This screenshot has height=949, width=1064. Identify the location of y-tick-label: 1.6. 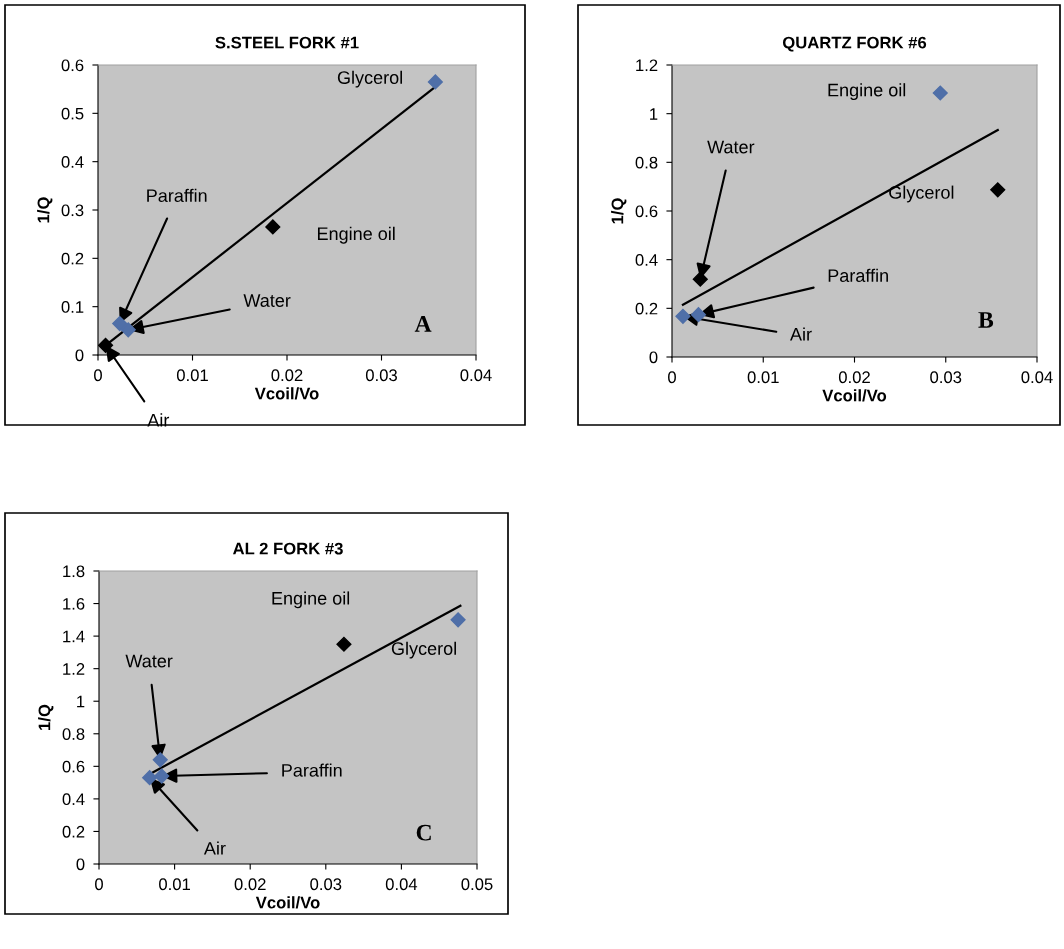
(74, 603).